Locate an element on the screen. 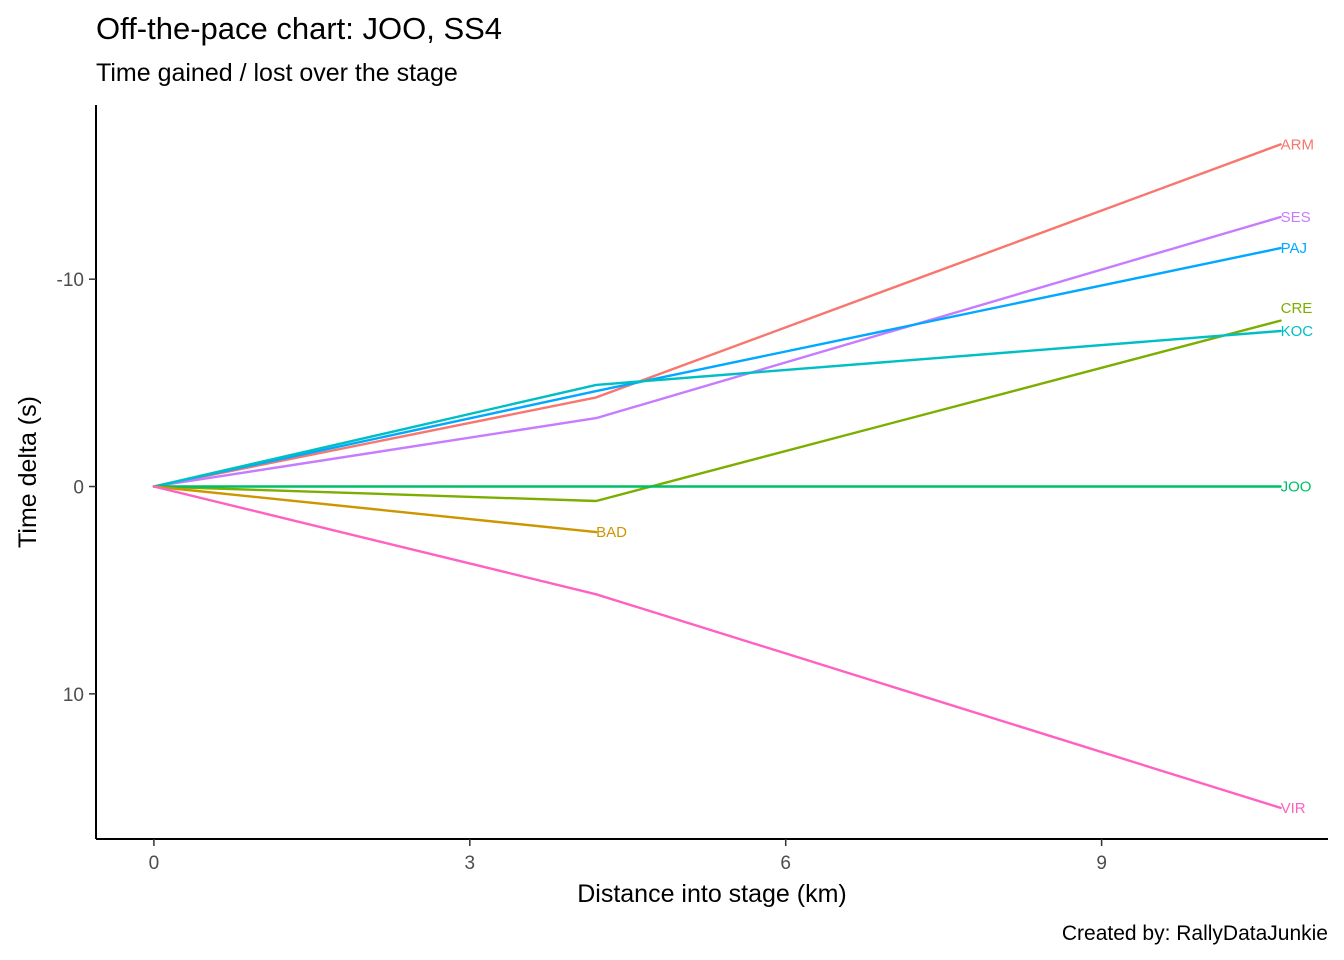 The width and height of the screenshot is (1344, 960). end-label-vir: VIR is located at coordinates (1293, 808).